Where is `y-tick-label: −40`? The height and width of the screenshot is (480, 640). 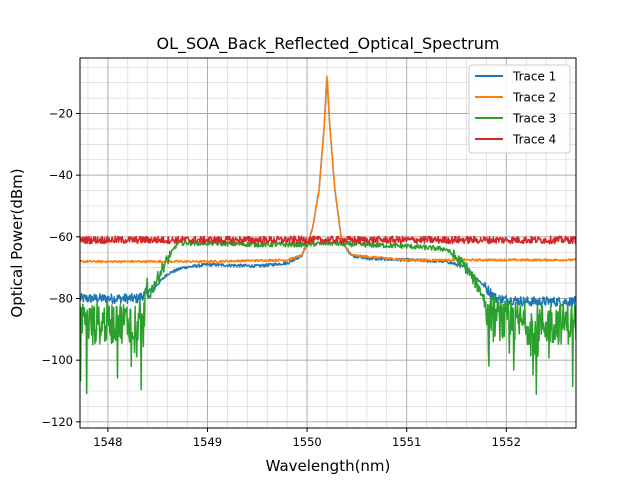
y-tick-label: −40 is located at coordinates (61, 175).